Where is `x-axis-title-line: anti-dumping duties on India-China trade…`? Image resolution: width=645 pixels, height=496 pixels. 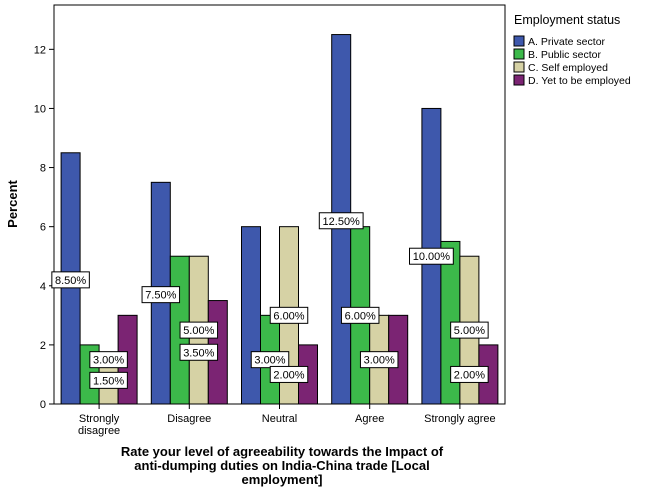
x-axis-title-line: anti-dumping duties on India-China trade… is located at coordinates (281, 465).